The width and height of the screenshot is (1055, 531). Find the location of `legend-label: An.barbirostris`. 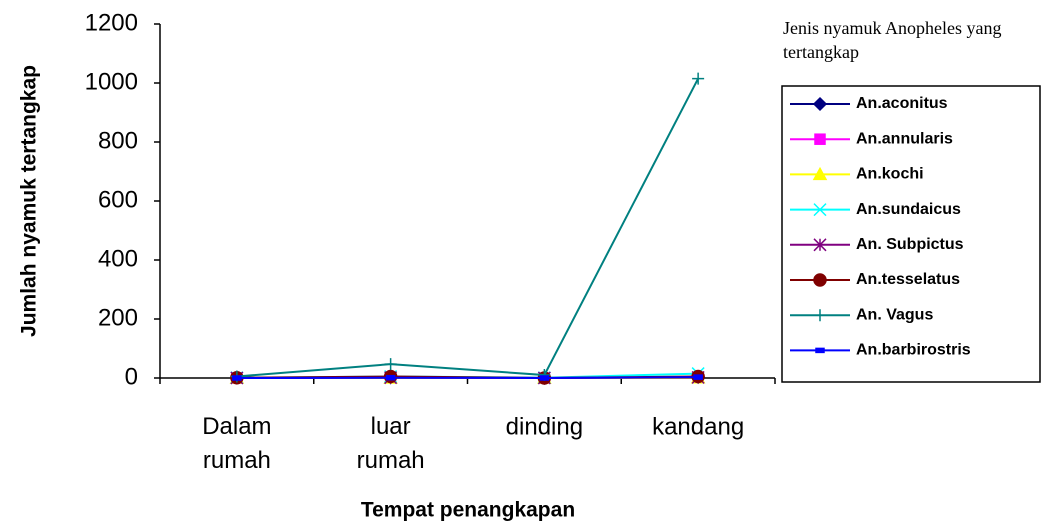

legend-label: An.barbirostris is located at coordinates (913, 350).